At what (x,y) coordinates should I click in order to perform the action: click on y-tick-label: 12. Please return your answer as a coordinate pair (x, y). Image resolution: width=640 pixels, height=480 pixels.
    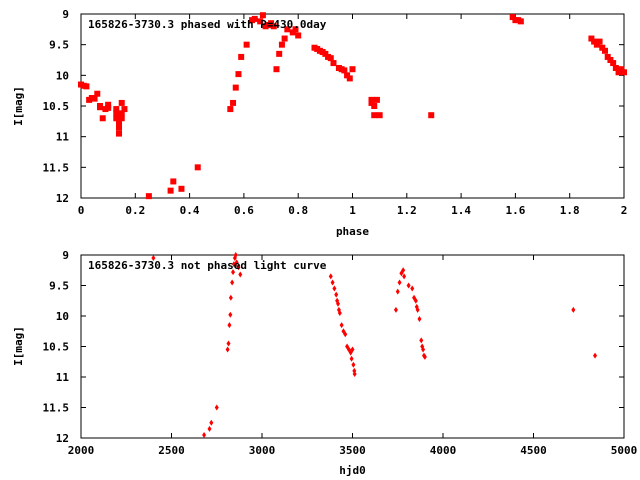
    Looking at the image, I should click on (62, 438).